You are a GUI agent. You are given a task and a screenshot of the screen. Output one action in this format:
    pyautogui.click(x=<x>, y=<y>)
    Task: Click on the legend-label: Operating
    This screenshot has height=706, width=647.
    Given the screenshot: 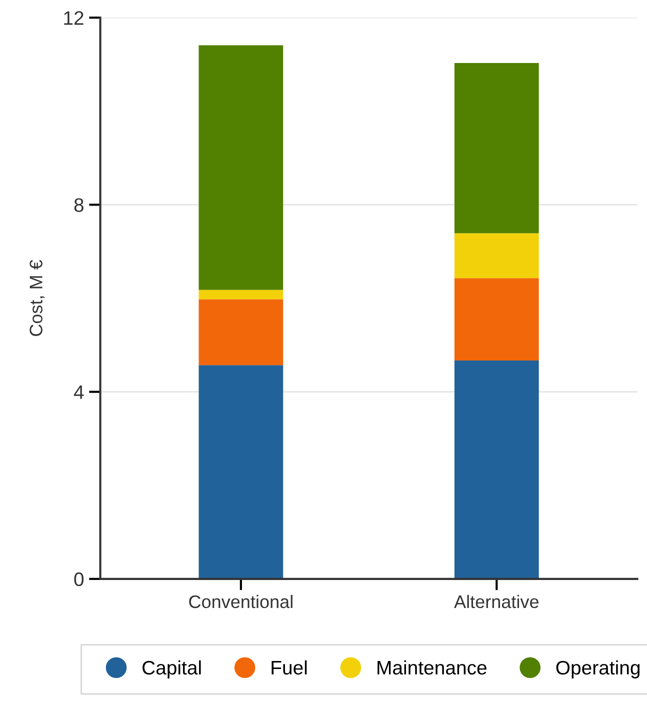 What is the action you would take?
    pyautogui.click(x=598, y=669)
    